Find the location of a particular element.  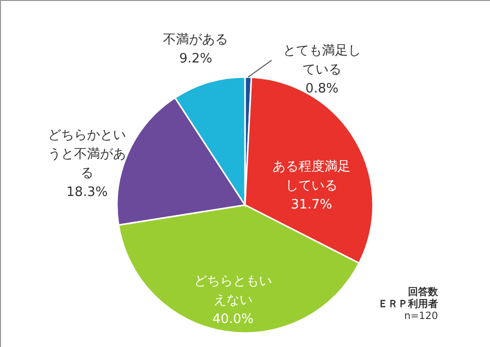

slice-label: ある程度満足している is located at coordinates (311, 176).